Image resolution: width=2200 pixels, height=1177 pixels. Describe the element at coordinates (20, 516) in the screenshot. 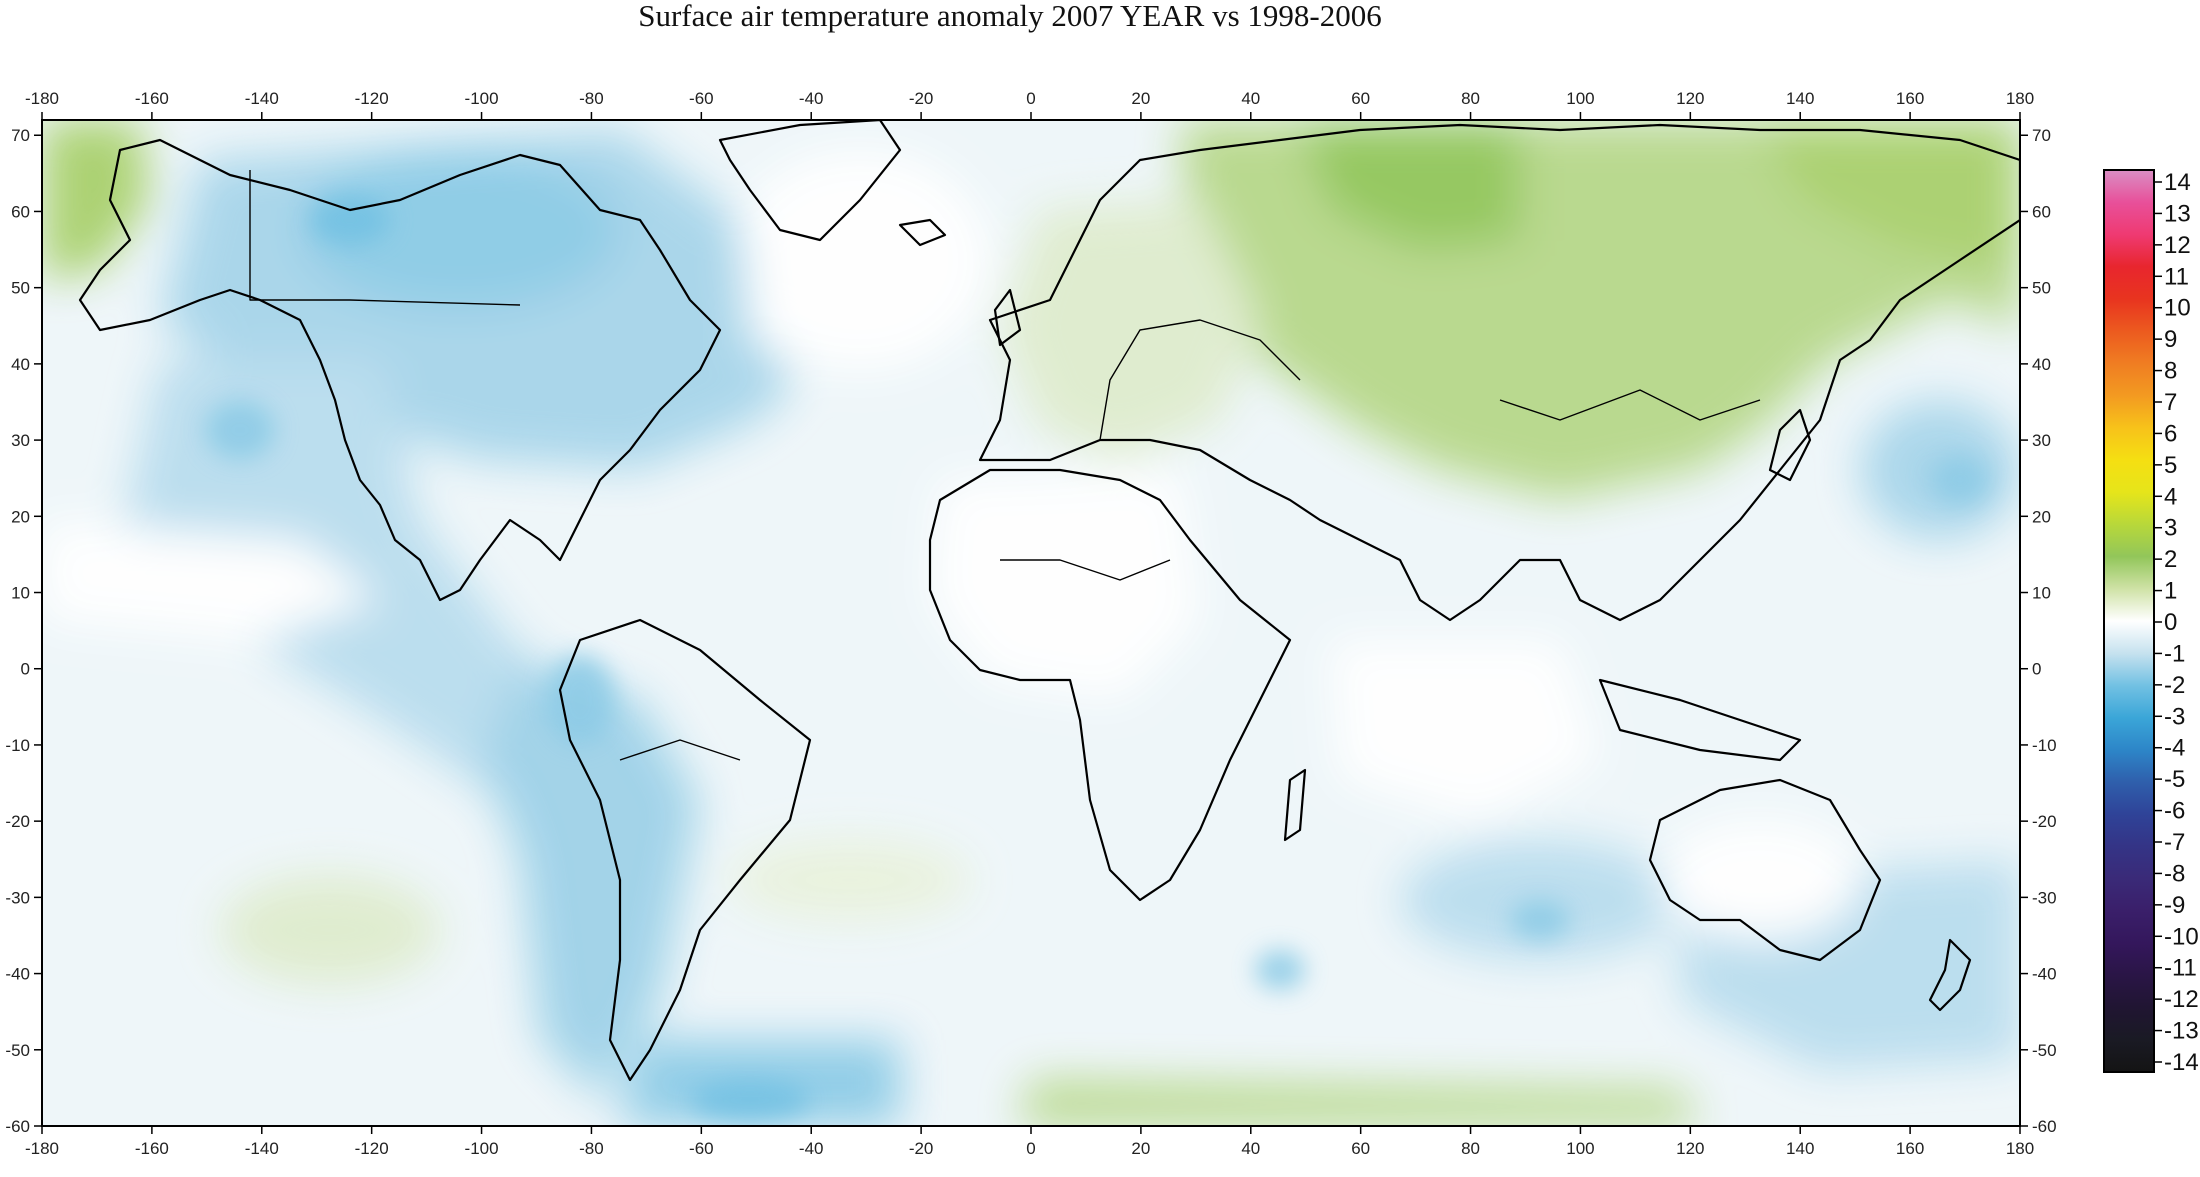

I see `lat-tick-label-left: 20` at that location.